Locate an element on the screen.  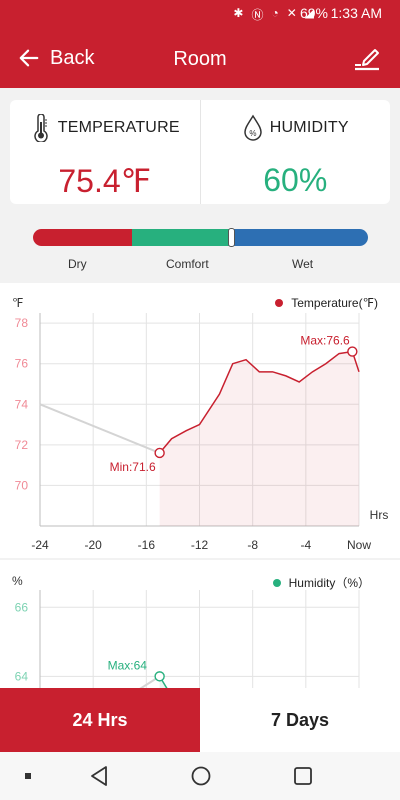
humidity-value: 60% is located at coordinates (295, 180).